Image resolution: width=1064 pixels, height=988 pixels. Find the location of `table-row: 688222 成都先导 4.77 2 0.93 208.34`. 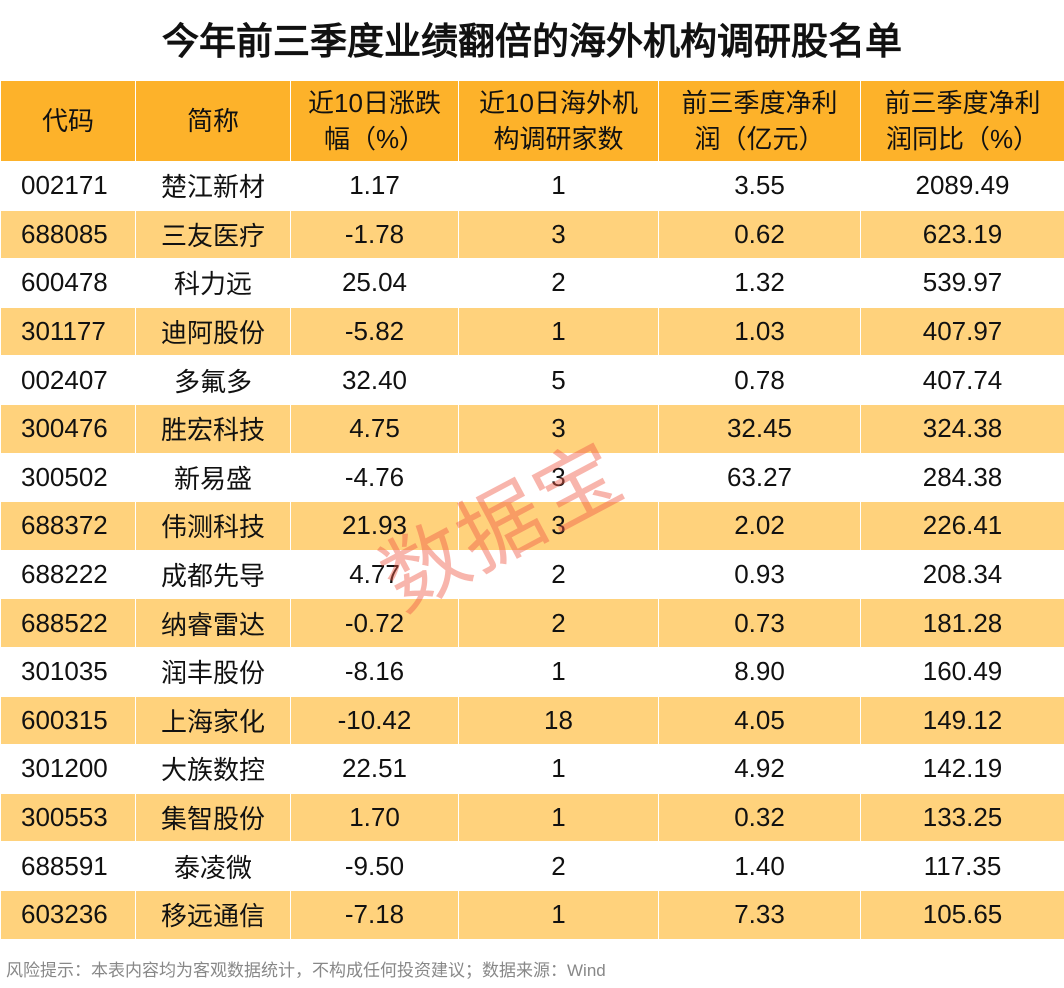

table-row: 688222 成都先导 4.77 2 0.93 208.34 is located at coordinates (532, 574).